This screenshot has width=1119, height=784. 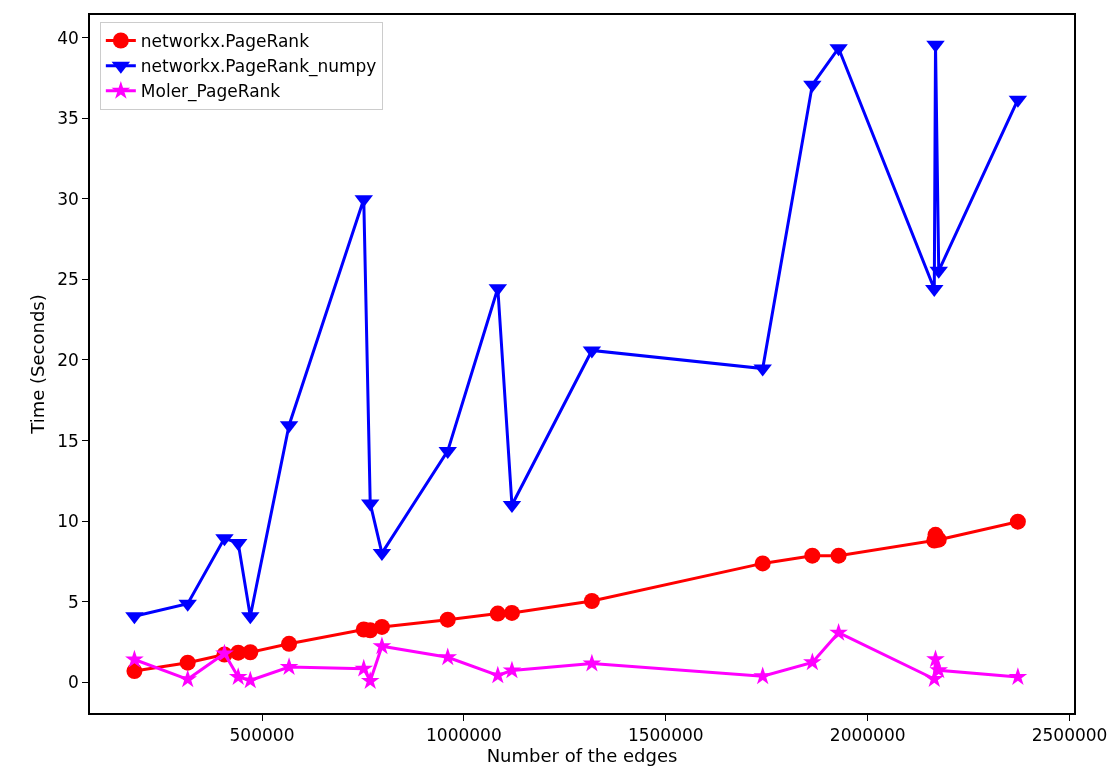 What do you see at coordinates (37, 364) in the screenshot?
I see `y-axis-title: Time (Seconds)` at bounding box center [37, 364].